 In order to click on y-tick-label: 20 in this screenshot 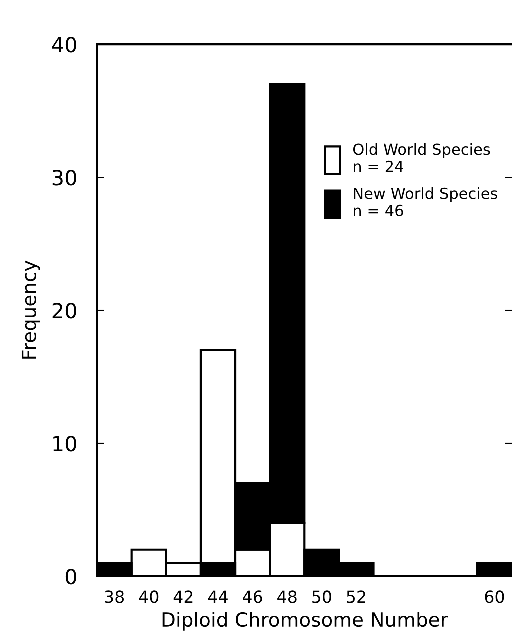, I will do `click(64, 310)`.